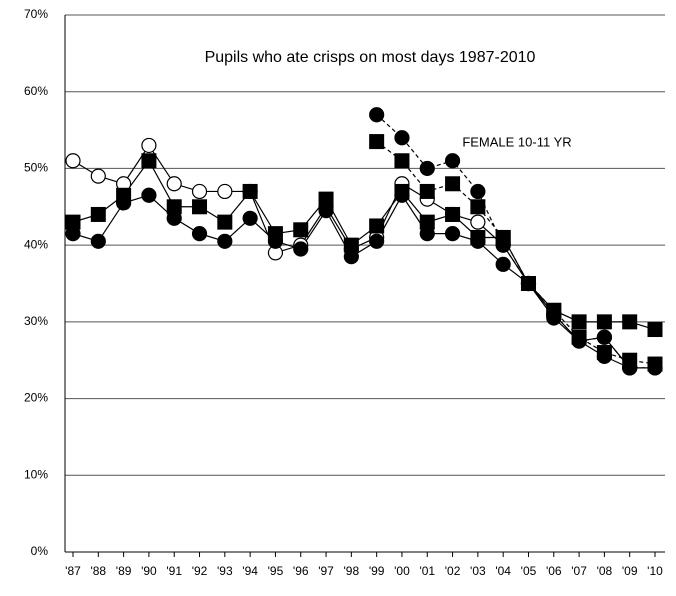  What do you see at coordinates (402, 571) in the screenshot?
I see `x-tick-label: '00` at bounding box center [402, 571].